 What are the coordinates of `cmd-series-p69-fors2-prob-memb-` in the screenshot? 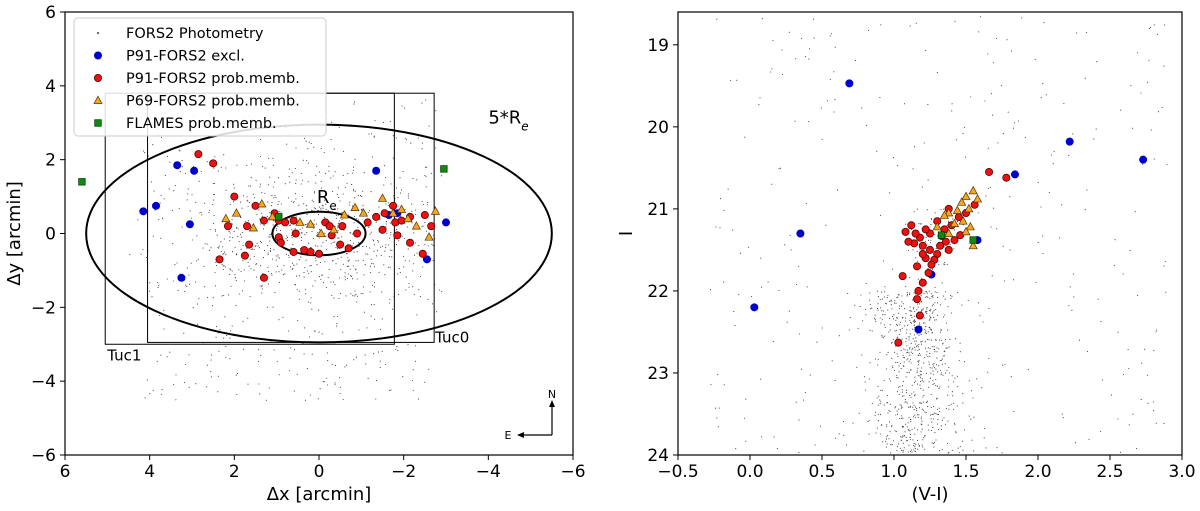 It's located at (957, 217).